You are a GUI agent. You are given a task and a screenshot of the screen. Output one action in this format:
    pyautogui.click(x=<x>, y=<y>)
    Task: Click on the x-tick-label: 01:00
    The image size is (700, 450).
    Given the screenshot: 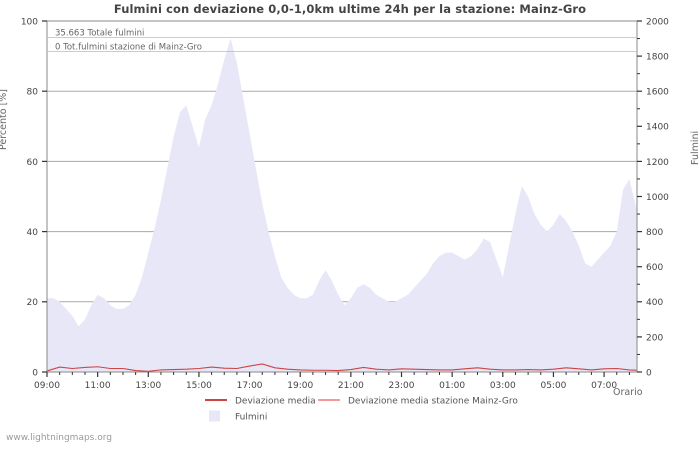 What is the action you would take?
    pyautogui.click(x=452, y=386)
    